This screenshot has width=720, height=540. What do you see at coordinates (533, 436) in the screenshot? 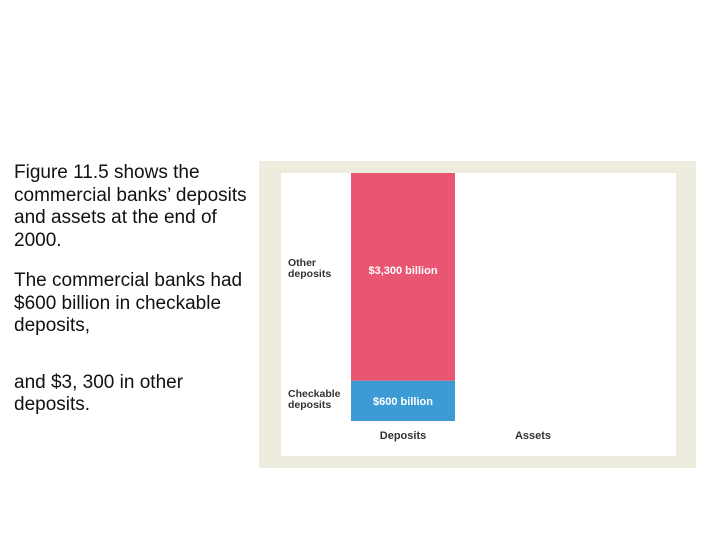
I see `category-label: Assets` at bounding box center [533, 436].